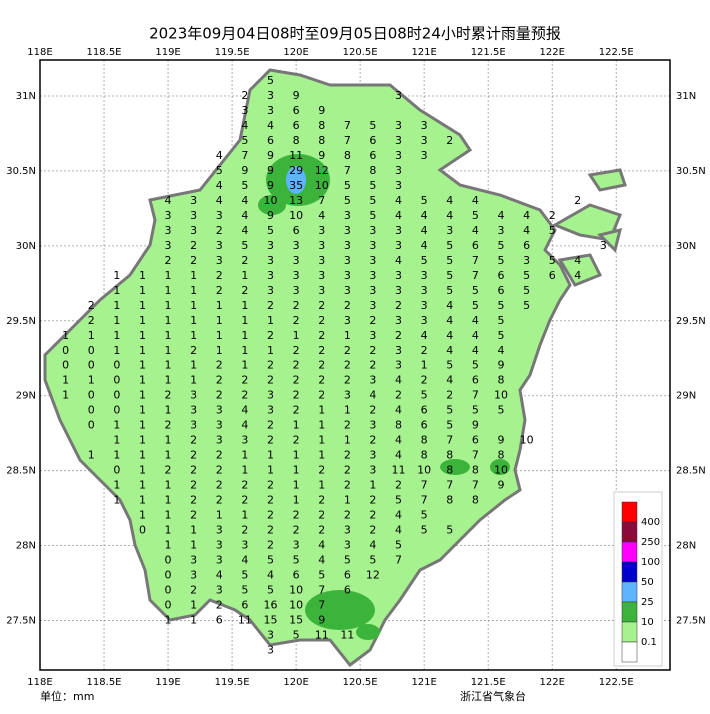  Describe the element at coordinates (91, 425) in the screenshot. I see `rain-value: 0` at that location.